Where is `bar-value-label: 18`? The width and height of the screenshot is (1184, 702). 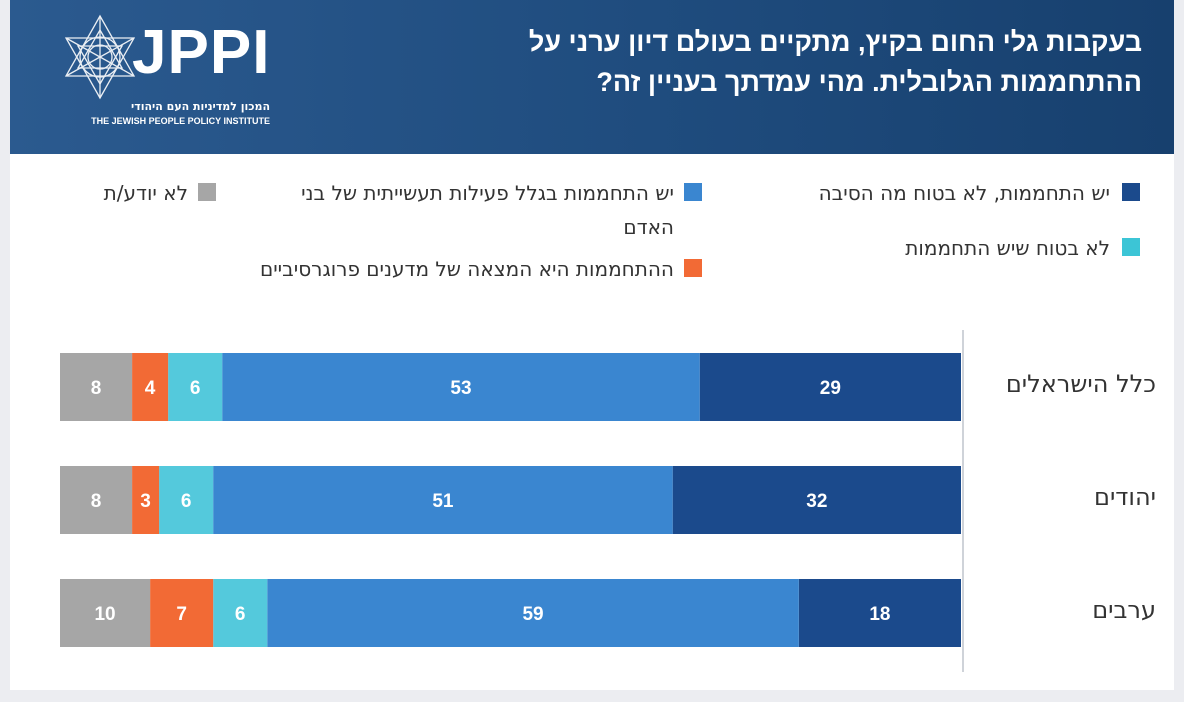
bar-value-label: 18 is located at coordinates (879, 614).